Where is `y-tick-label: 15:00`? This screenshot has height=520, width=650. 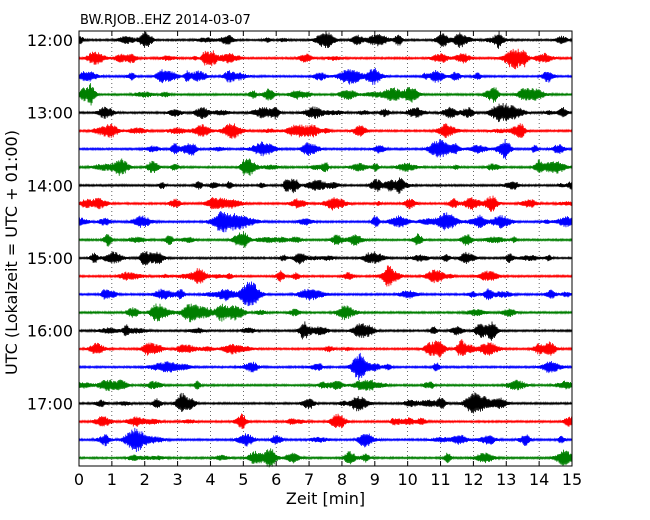
y-tick-label: 15:00 is located at coordinates (50, 258).